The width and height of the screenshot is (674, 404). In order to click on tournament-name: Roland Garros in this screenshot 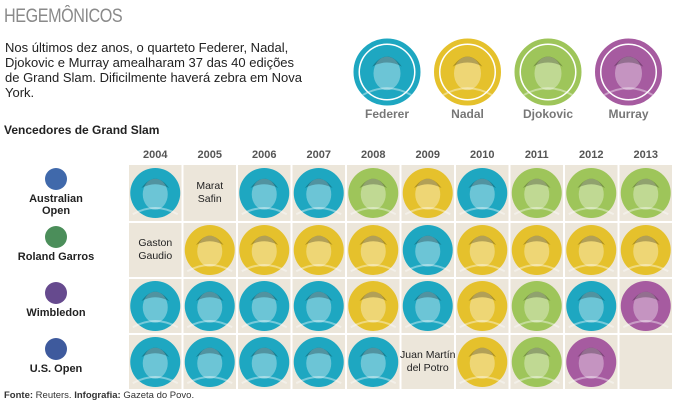, I will do `click(56, 257)`.